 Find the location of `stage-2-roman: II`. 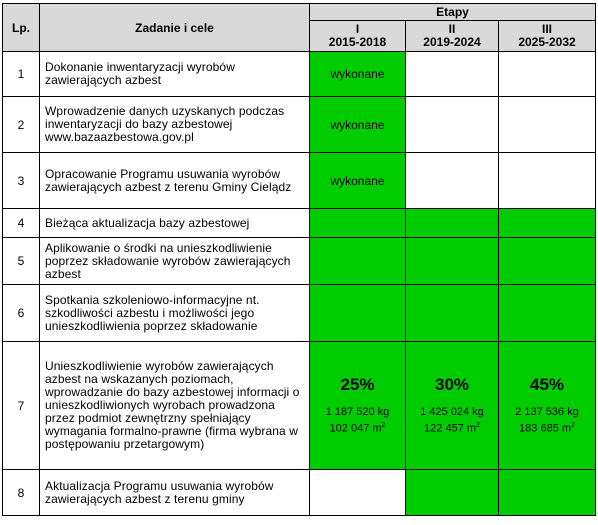

stage-2-roman: II is located at coordinates (452, 29).